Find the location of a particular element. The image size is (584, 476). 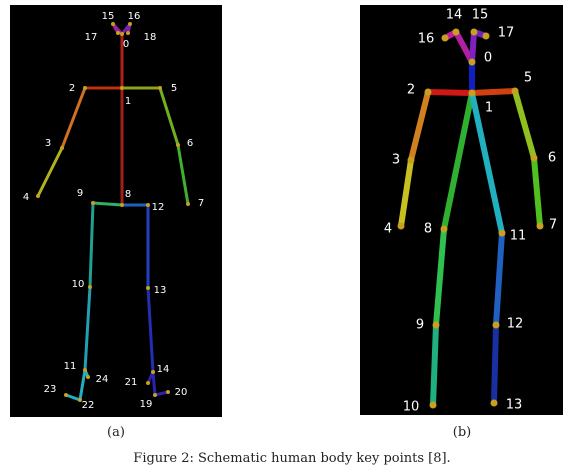

panel-b-caption: (b) is located at coordinates (462, 432).